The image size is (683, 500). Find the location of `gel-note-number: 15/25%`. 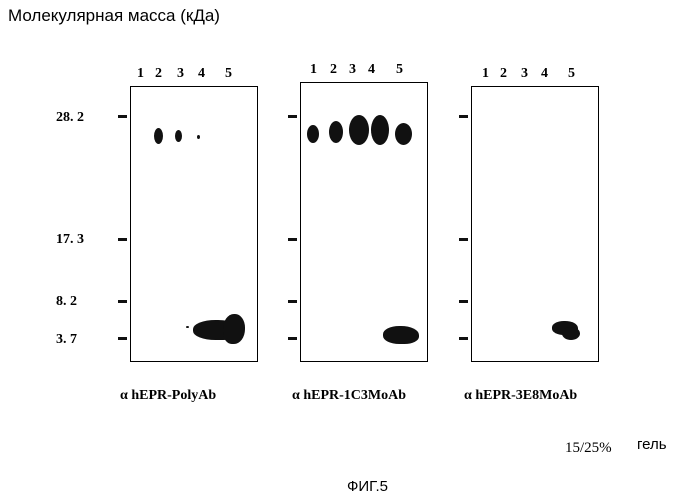

gel-note-number: 15/25% is located at coordinates (588, 448).